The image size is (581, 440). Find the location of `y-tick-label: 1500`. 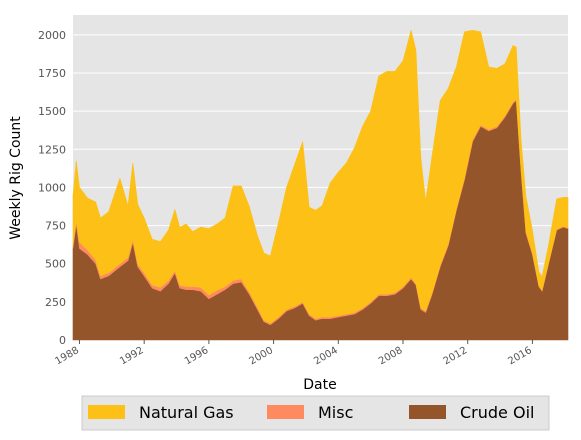

y-tick-label: 1500 is located at coordinates (52, 111).